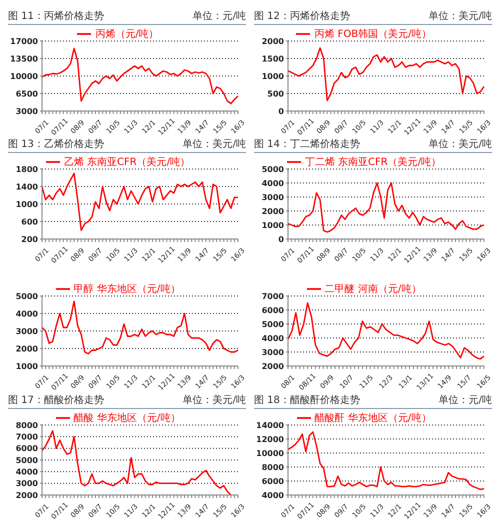 The height and width of the screenshot is (532, 500). What do you see at coordinates (373, 34) in the screenshot?
I see `legend-label: 丙烯 FOB韩国（美元/吨）` at bounding box center [373, 34].